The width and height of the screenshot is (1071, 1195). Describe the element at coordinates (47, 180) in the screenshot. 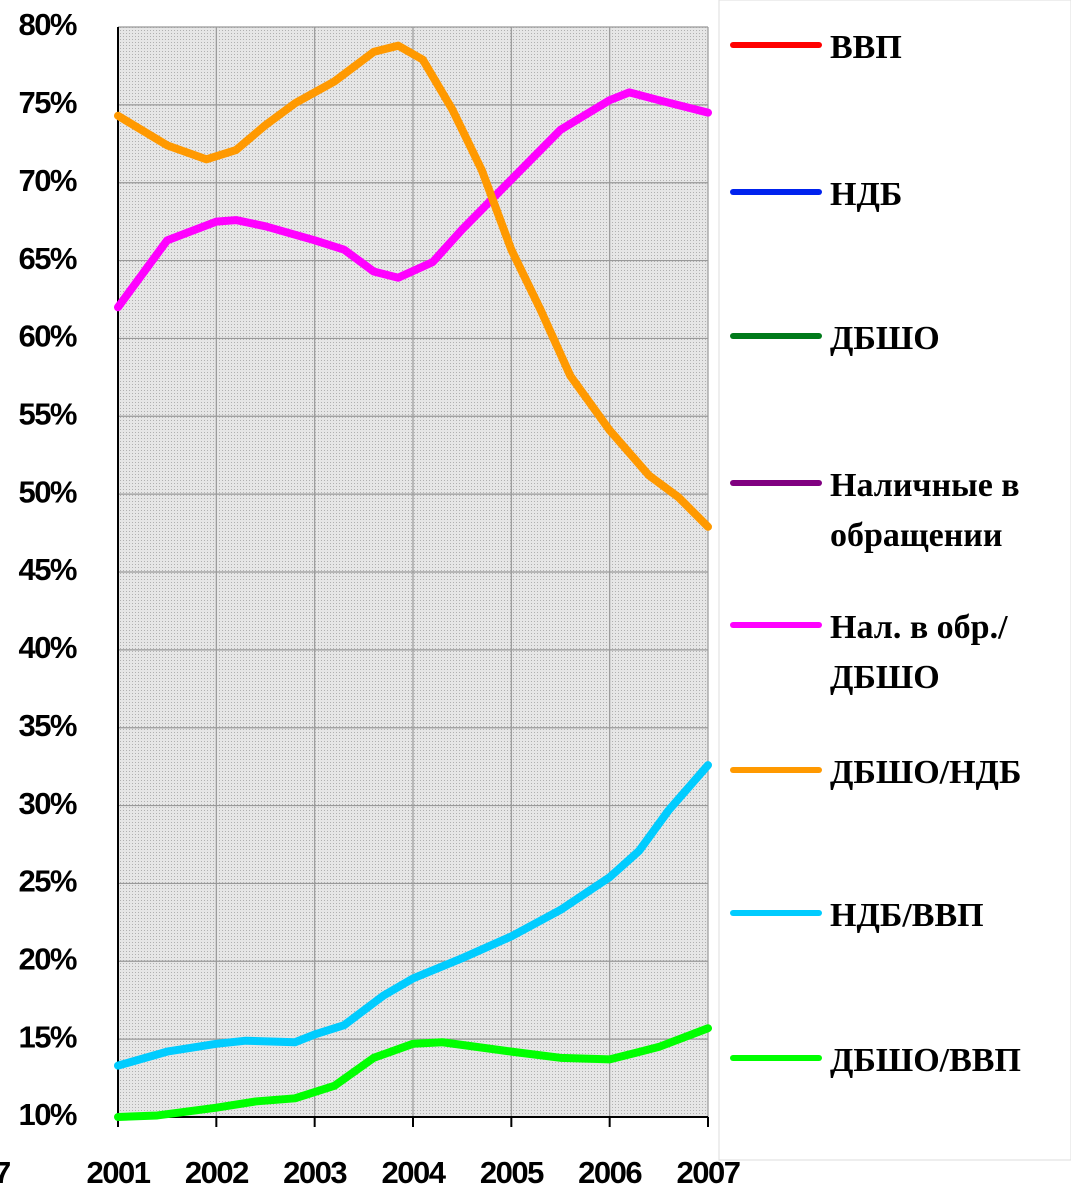

I see `y-tick-label: 70%` at that location.